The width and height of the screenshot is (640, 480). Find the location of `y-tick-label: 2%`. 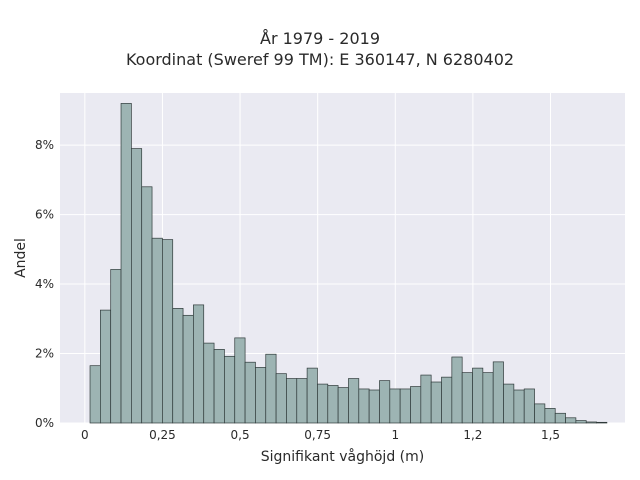

y-tick-label: 2% is located at coordinates (44, 354).